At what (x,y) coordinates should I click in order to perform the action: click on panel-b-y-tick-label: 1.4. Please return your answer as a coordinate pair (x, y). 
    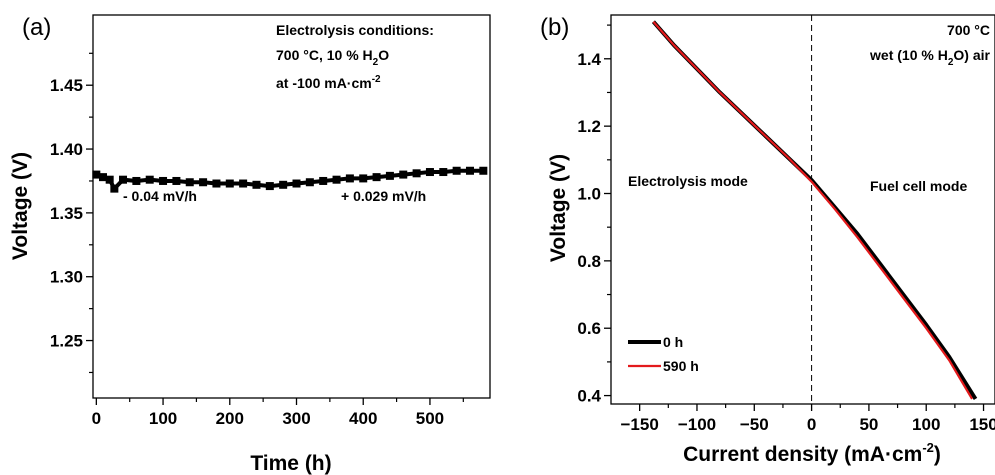
    Looking at the image, I should click on (589, 59).